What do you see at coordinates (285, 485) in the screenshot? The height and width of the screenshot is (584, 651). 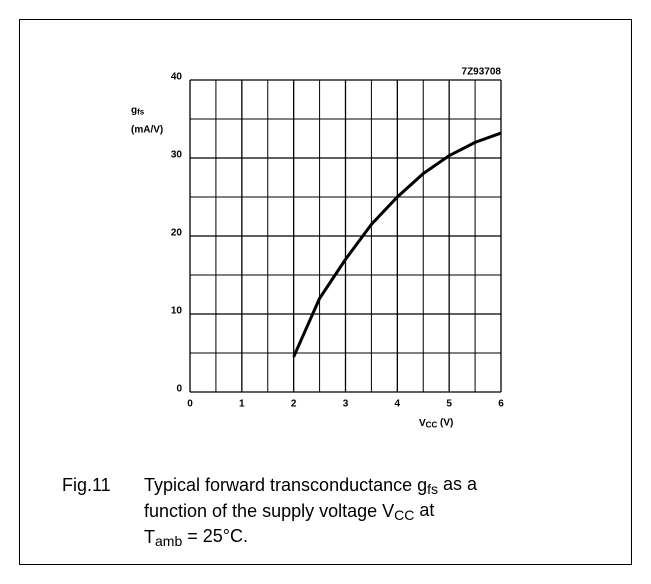 I see `caption-line-part: Typical forward transconductance g` at bounding box center [285, 485].